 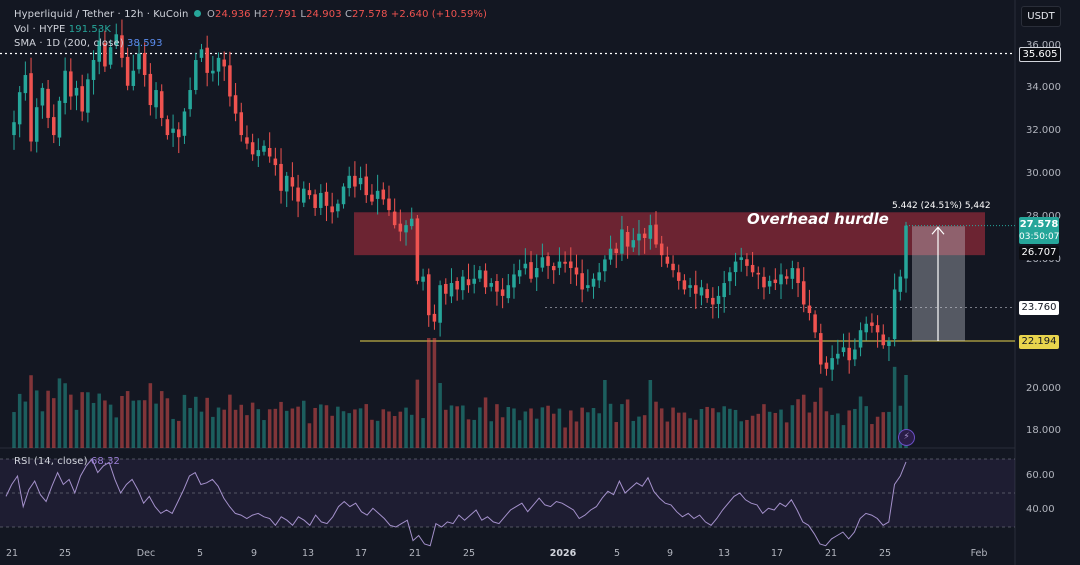 I want to click on y-tick: 18.000, so click(x=1043, y=430).